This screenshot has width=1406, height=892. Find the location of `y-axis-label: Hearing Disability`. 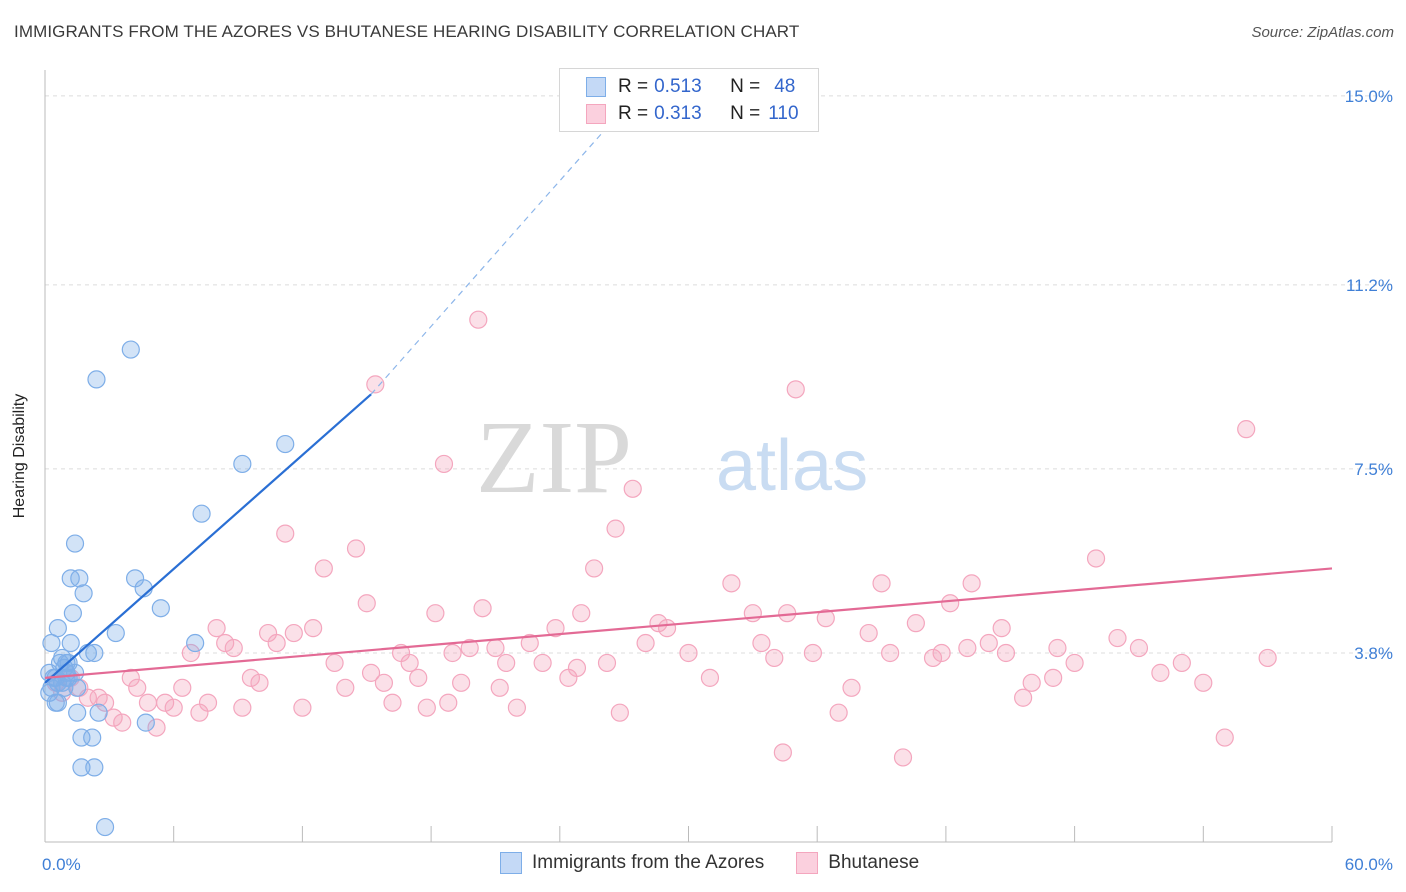

y-axis-label: Hearing Disability is located at coordinates (19, 456).